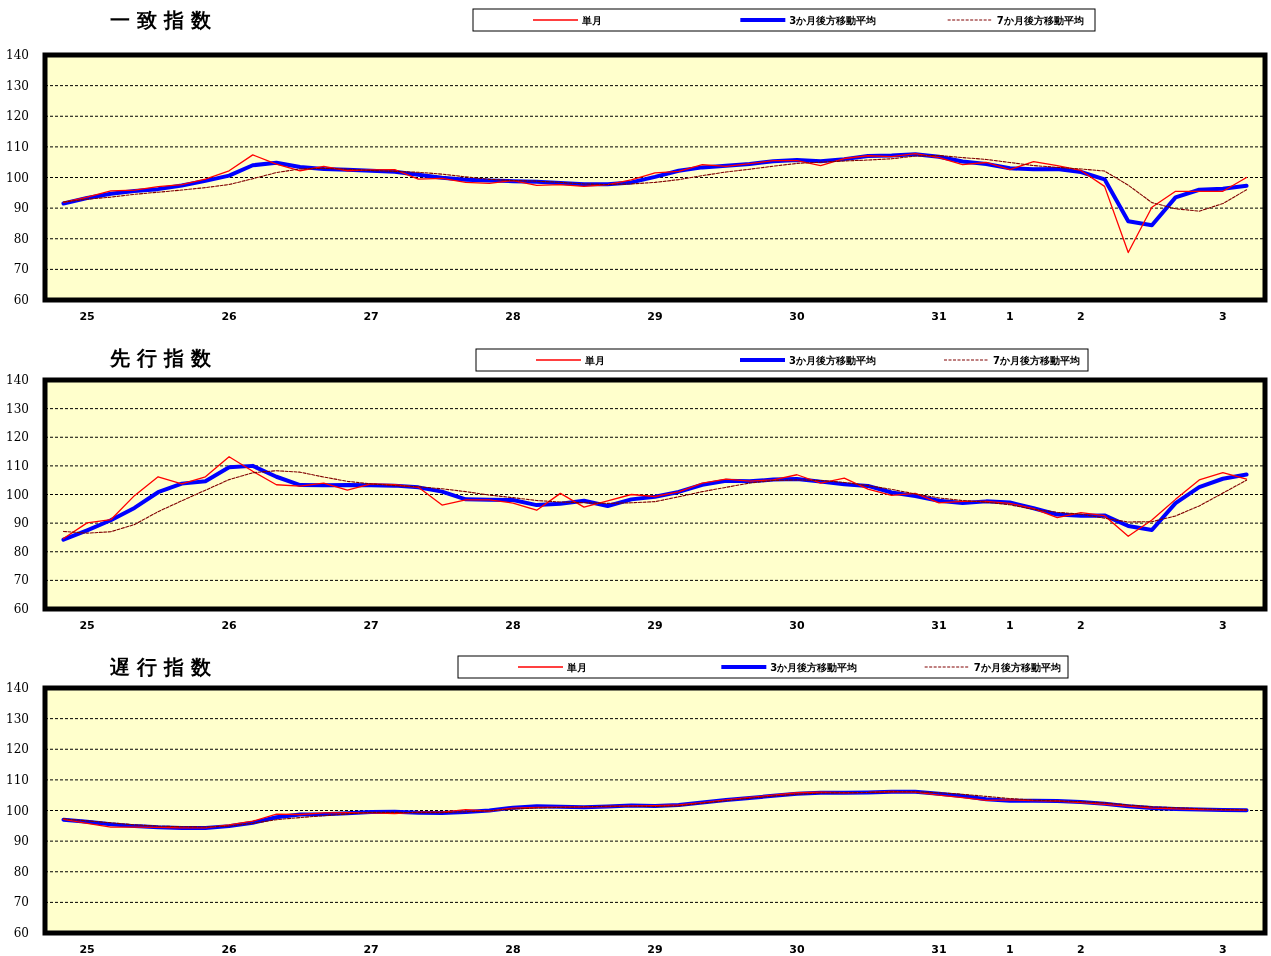 This screenshot has height=956, width=1271. What do you see at coordinates (161, 20) in the screenshot?
I see `chart-title: 一 致 指 数` at bounding box center [161, 20].